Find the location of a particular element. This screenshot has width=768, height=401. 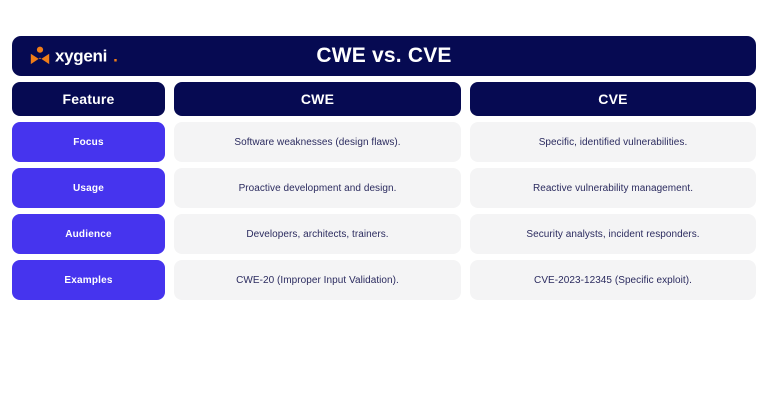

feature-label: Usage is located at coordinates (88, 188).